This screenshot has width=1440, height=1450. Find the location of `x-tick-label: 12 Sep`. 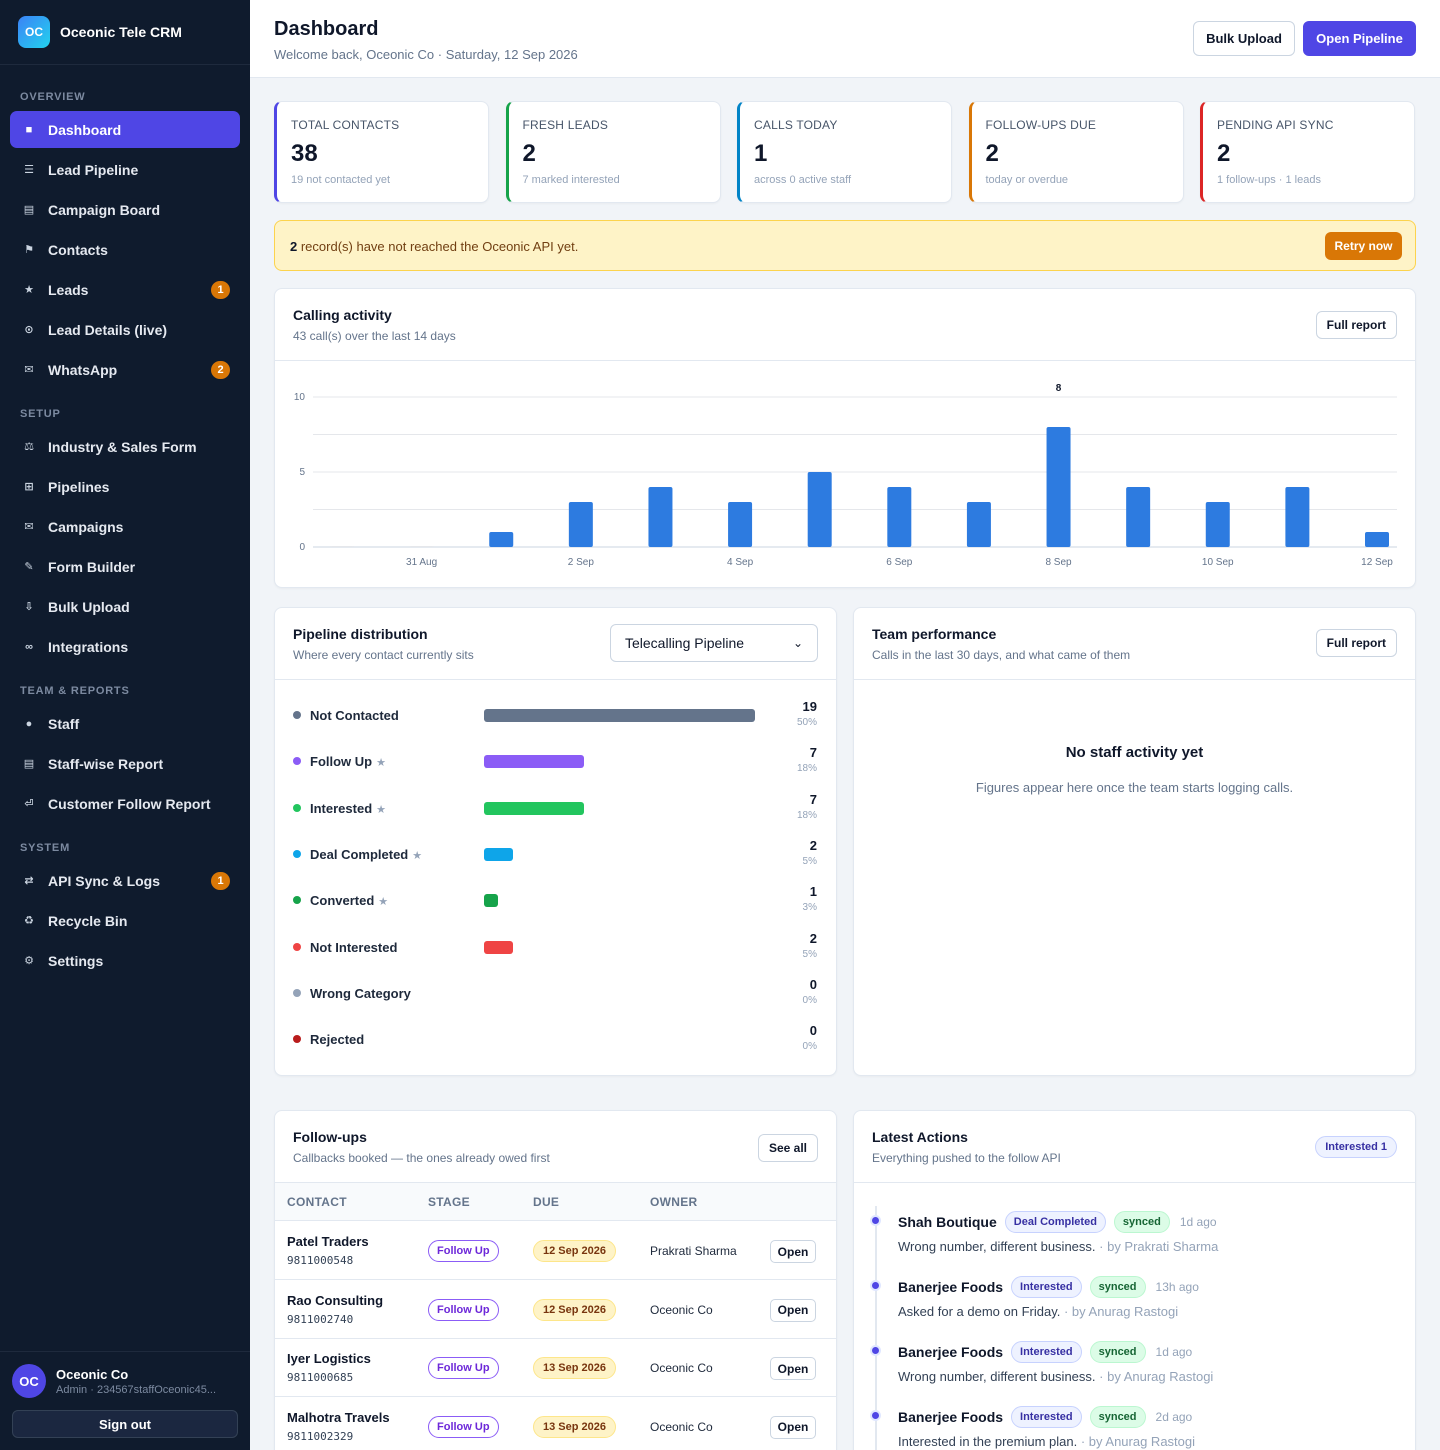

x-tick-label: 12 Sep is located at coordinates (1377, 562).